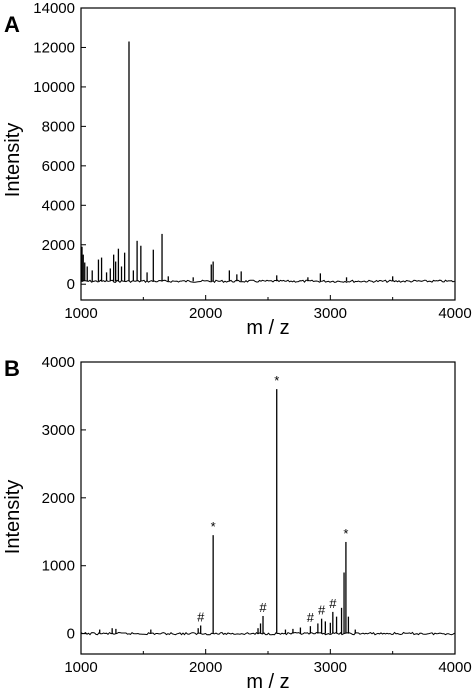 The image size is (474, 695). I want to click on panel-a-ytick-label-7: 14000, so click(54, 8).